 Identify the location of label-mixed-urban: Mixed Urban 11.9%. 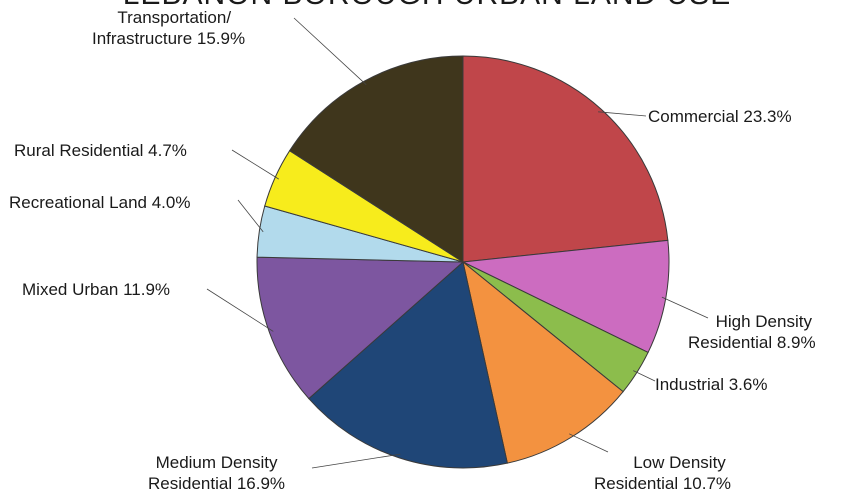
(96, 289).